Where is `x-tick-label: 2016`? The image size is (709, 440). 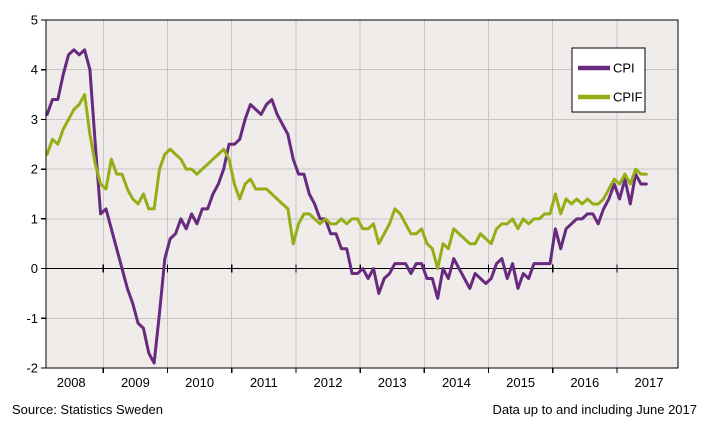 x-tick-label: 2016 is located at coordinates (584, 382).